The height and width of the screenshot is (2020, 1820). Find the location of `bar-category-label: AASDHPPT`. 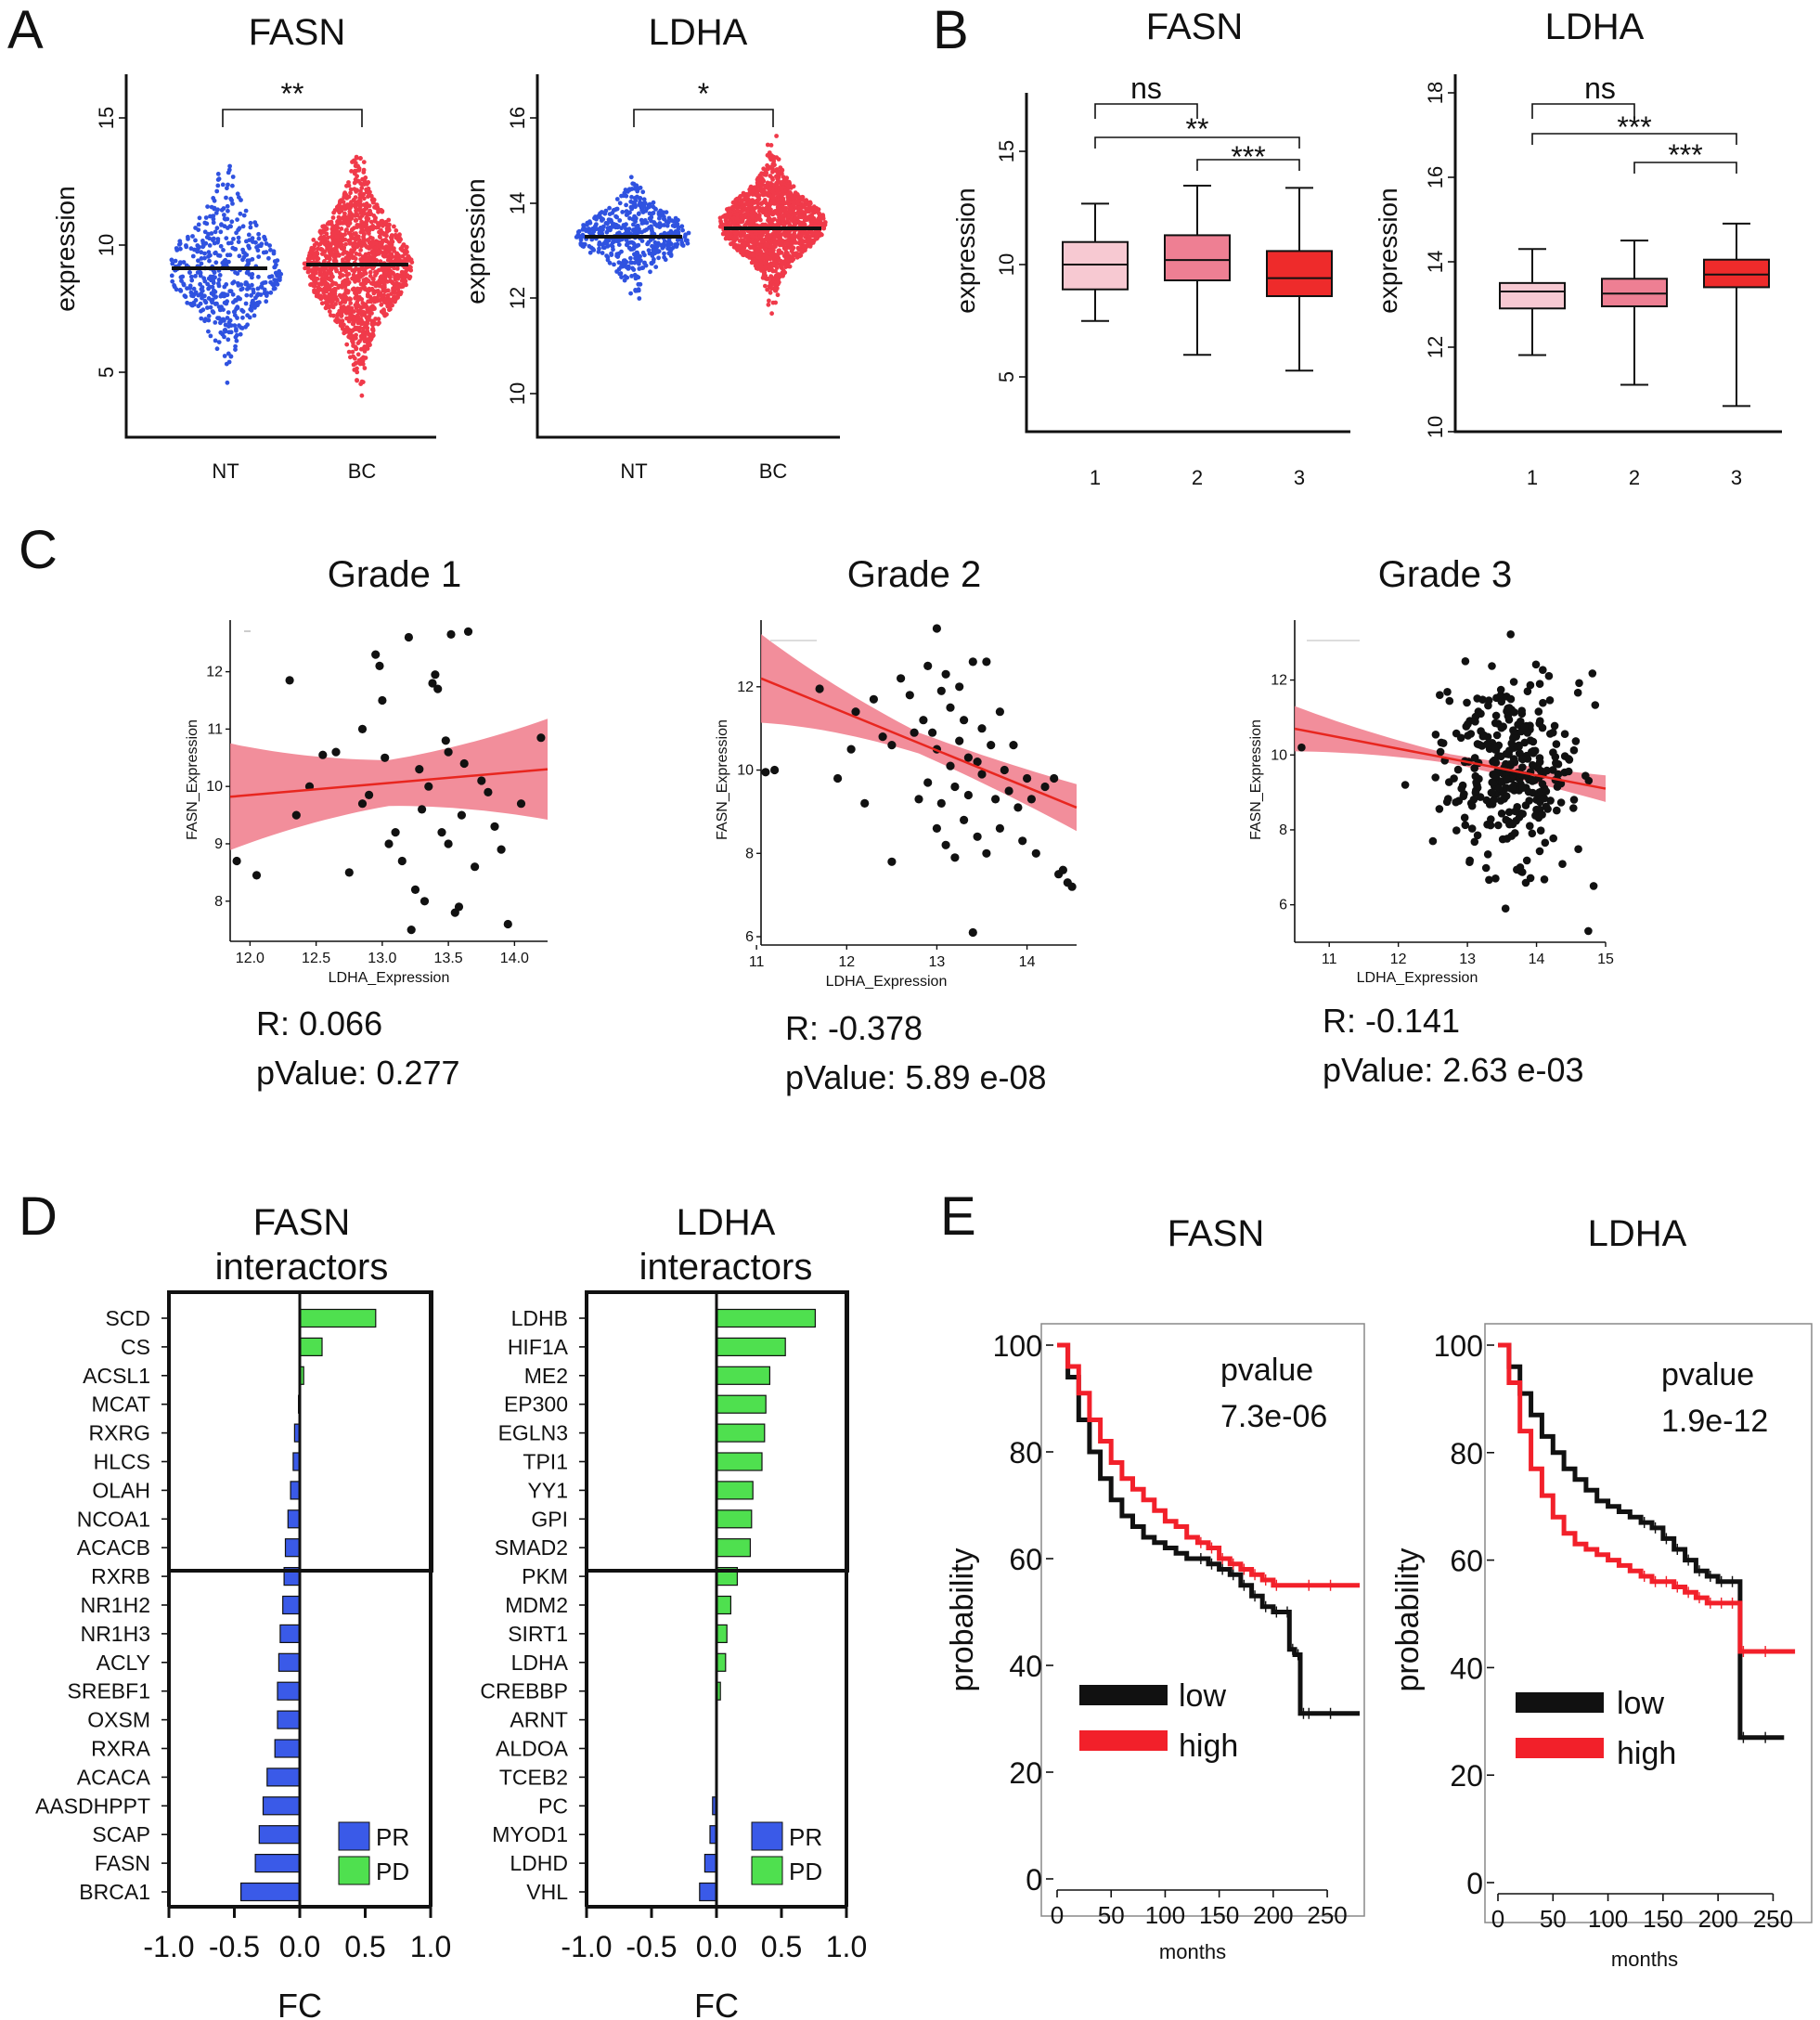

bar-category-label: AASDHPPT is located at coordinates (92, 1806).